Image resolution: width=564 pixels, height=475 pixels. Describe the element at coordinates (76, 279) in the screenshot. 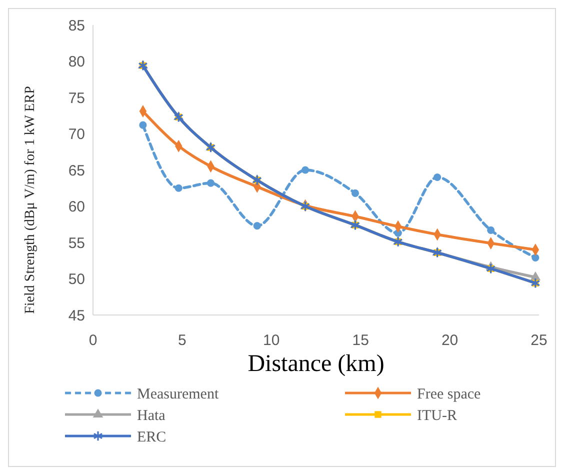

I see `y-tick-label: 50` at that location.